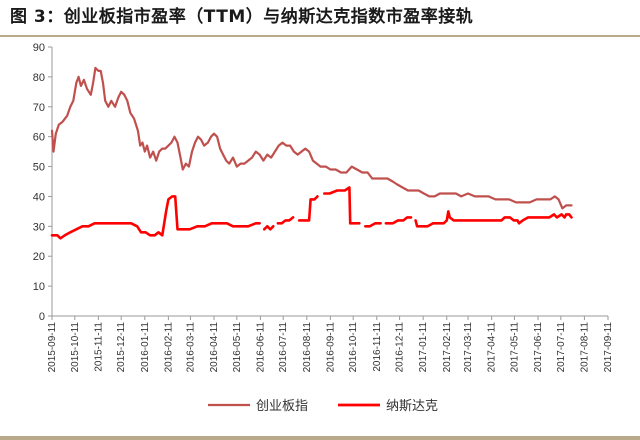 The height and width of the screenshot is (440, 640). What do you see at coordinates (514, 347) in the screenshot?
I see `x-tick-label: 2017-05-11` at bounding box center [514, 347].